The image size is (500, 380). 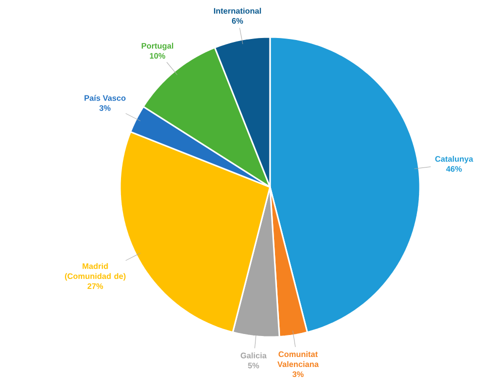 I want to click on slice-label: Portugal, so click(x=158, y=46).